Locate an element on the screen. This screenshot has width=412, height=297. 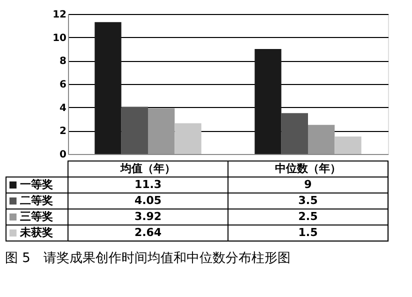
text: 图 5 请奖成果创作时间均值和中位数分布柱形图 is located at coordinates (147, 258).